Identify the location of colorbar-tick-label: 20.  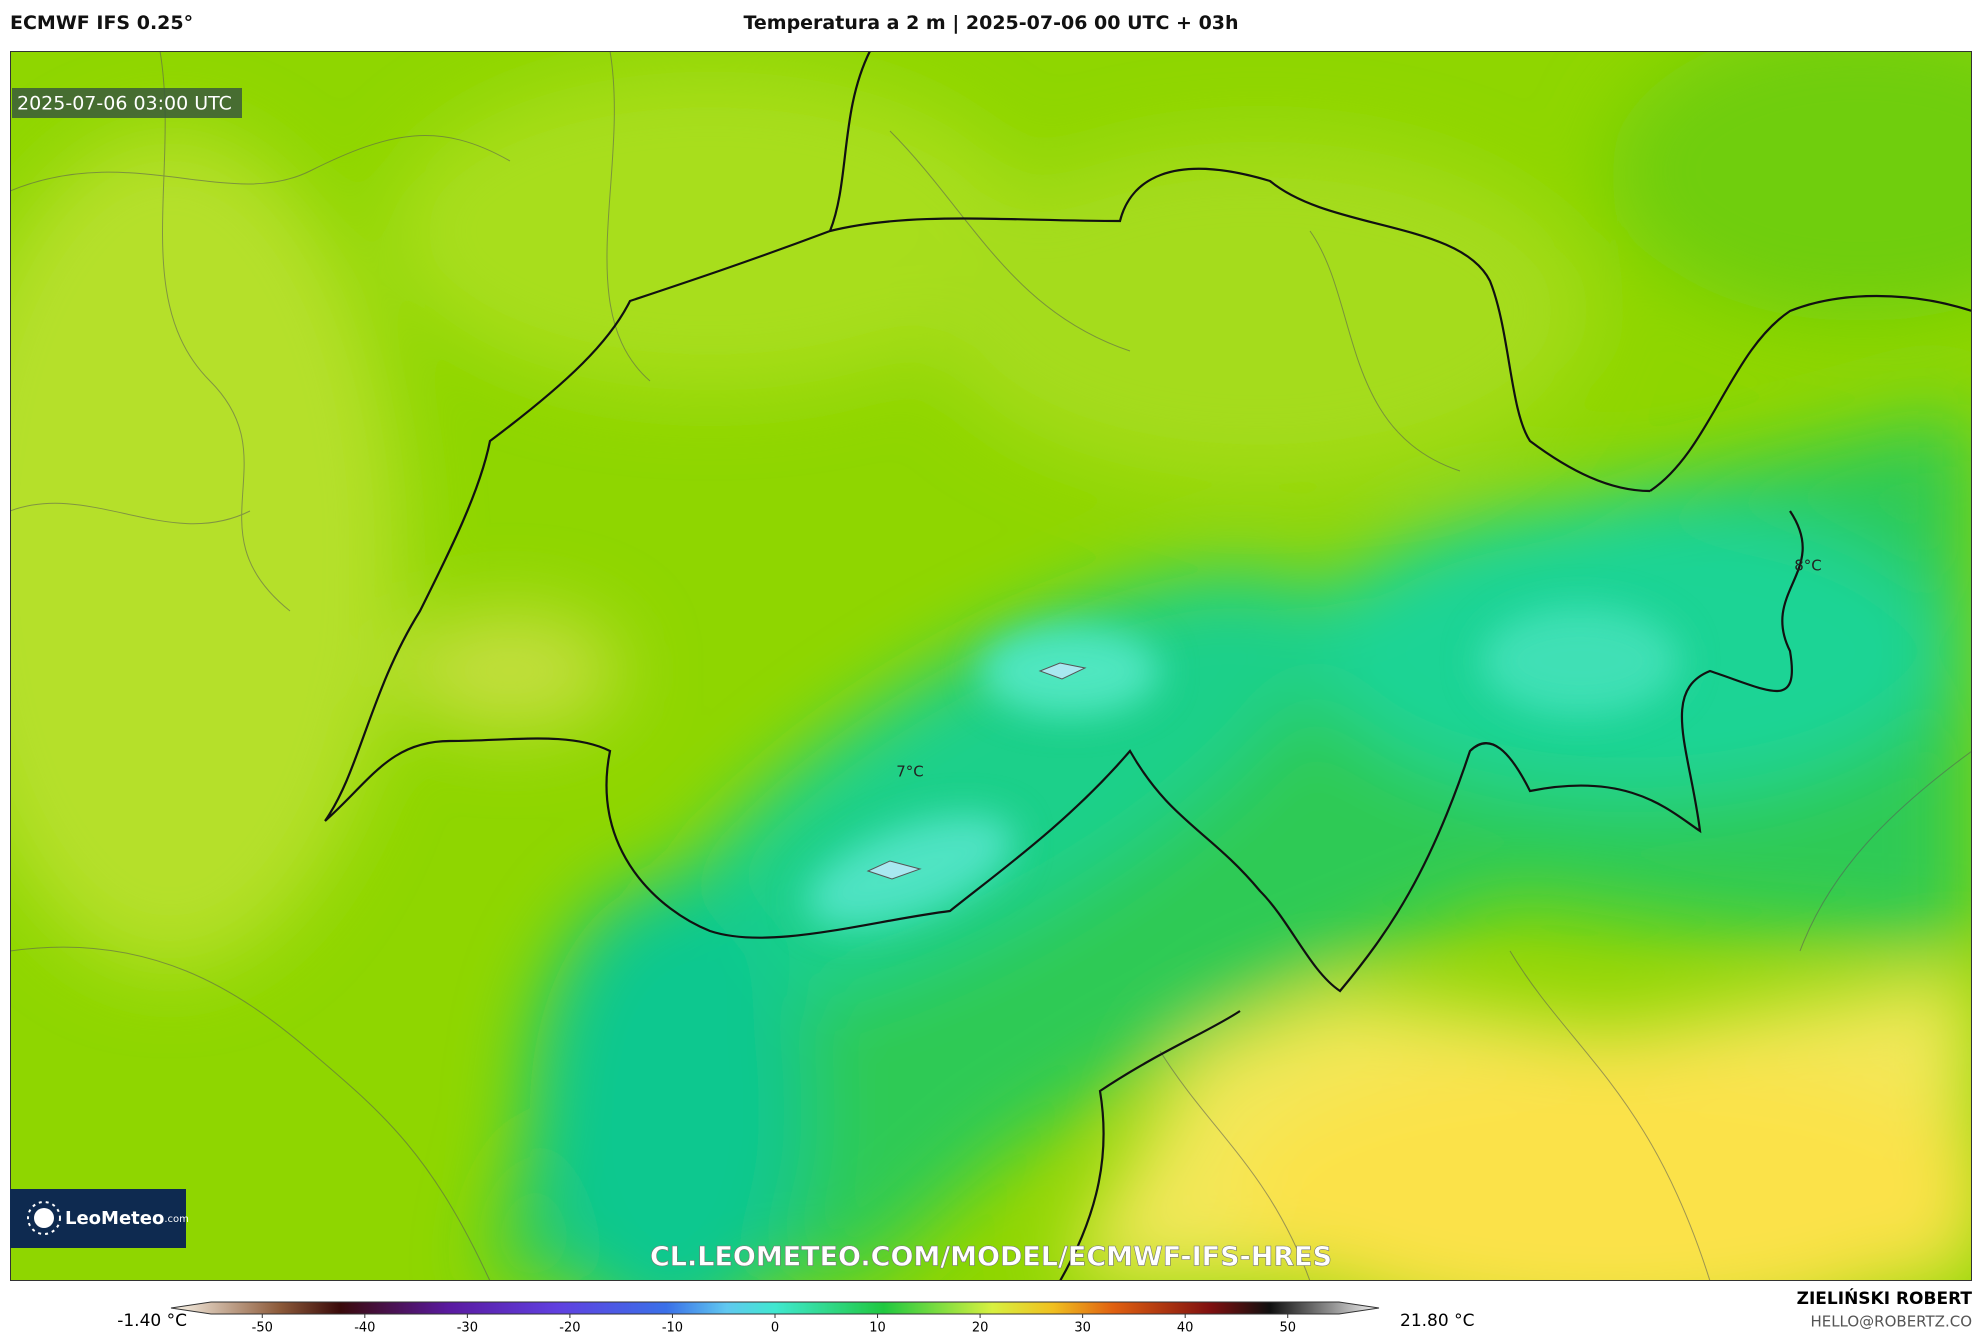
(980, 1328).